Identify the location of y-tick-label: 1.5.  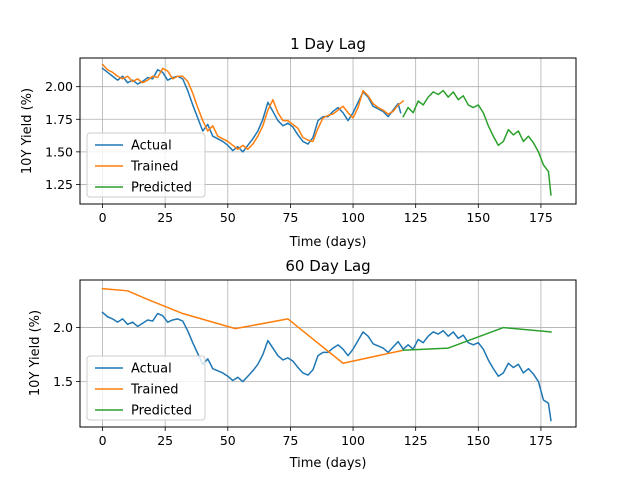
(63, 381).